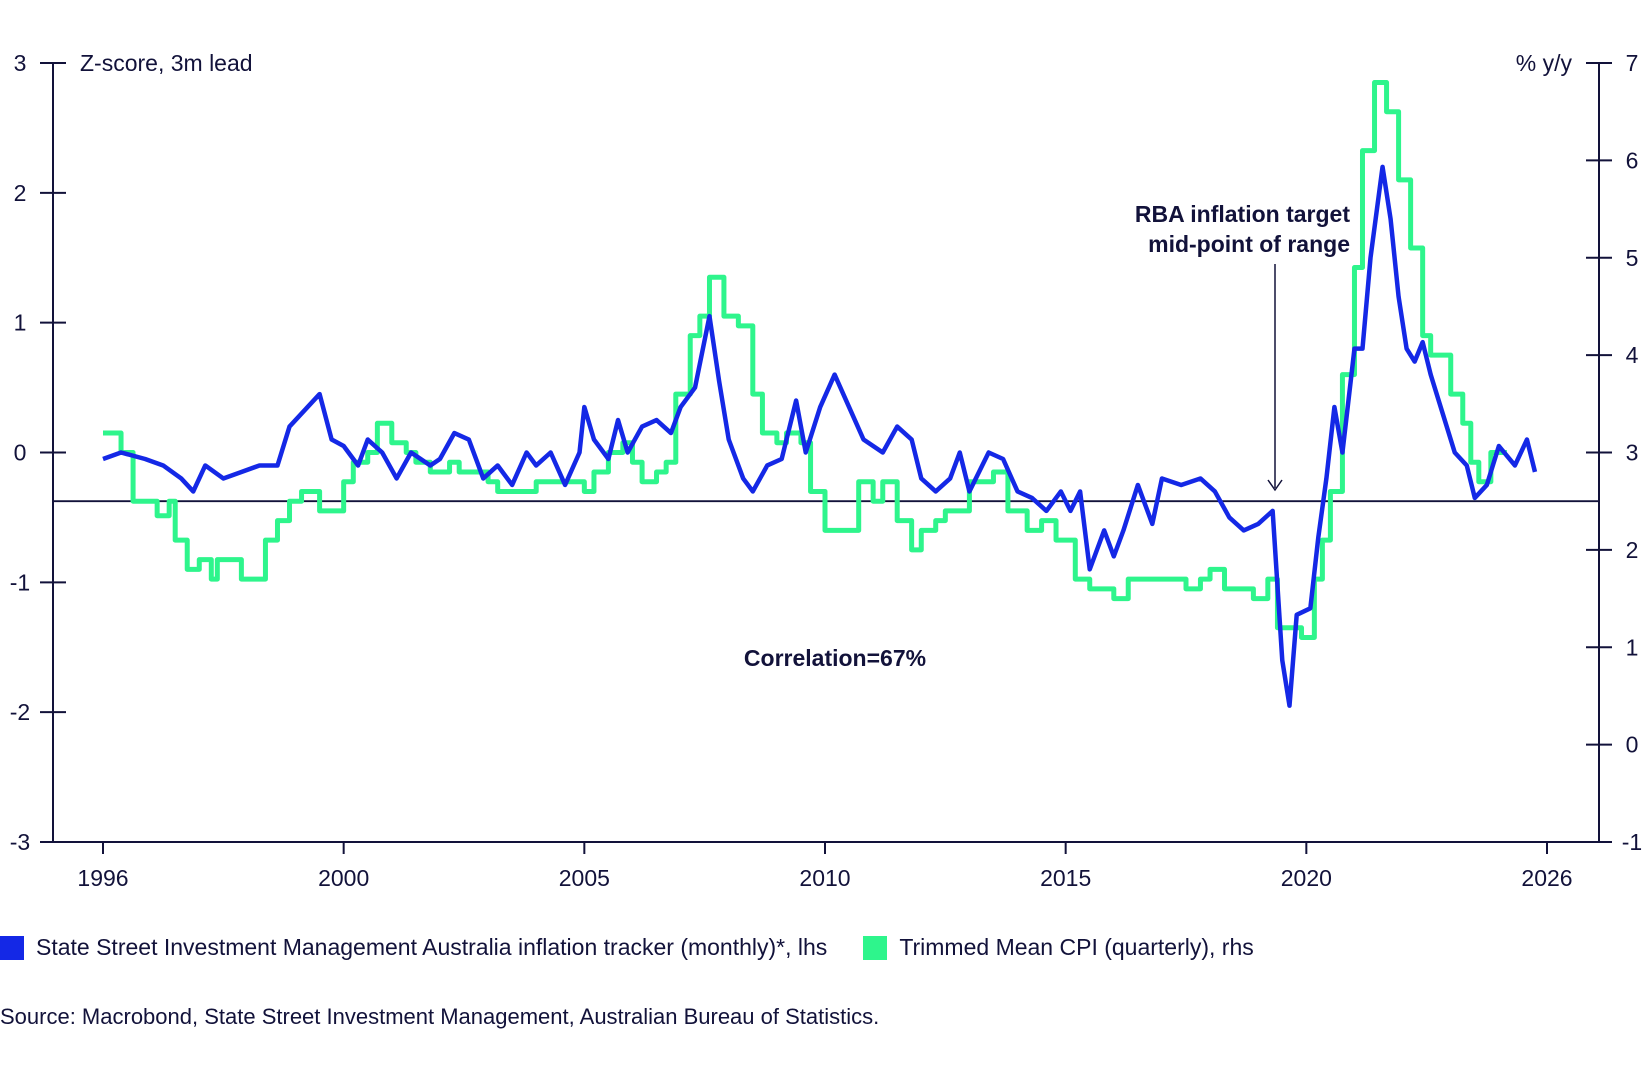 This screenshot has width=1648, height=1080. What do you see at coordinates (1632, 453) in the screenshot?
I see `right-tick-label: 3` at bounding box center [1632, 453].